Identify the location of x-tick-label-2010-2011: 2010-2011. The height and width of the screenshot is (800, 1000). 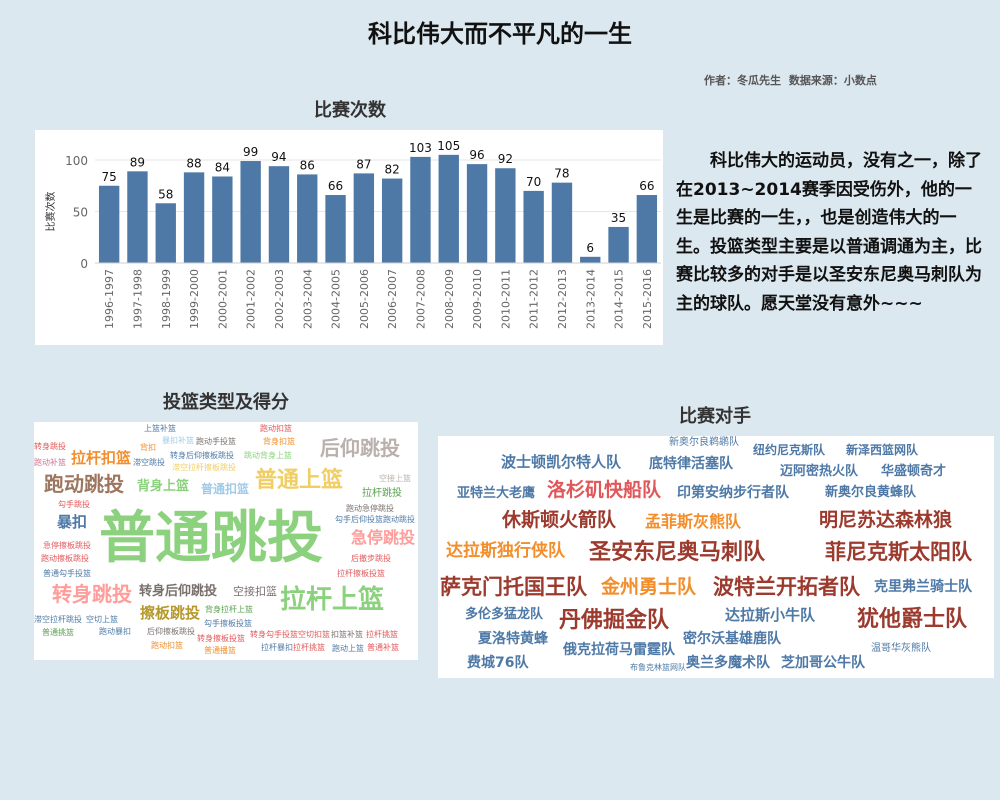
(505, 299).